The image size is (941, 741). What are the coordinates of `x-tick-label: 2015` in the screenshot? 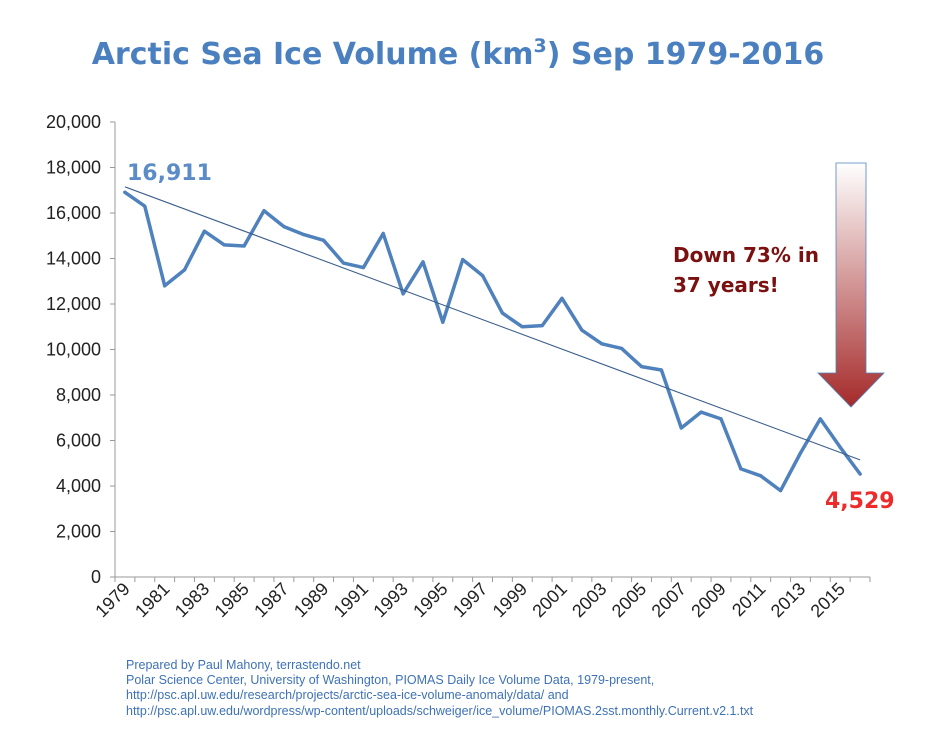 It's located at (828, 600).